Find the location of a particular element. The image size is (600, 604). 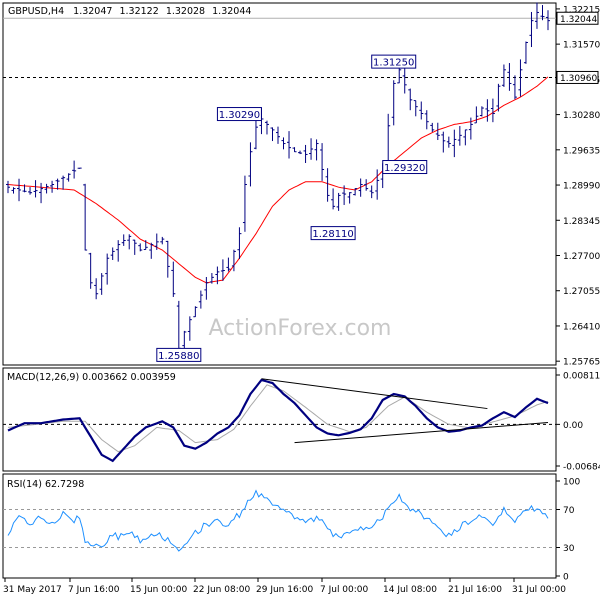

header-close: 1.32044 is located at coordinates (231, 11).